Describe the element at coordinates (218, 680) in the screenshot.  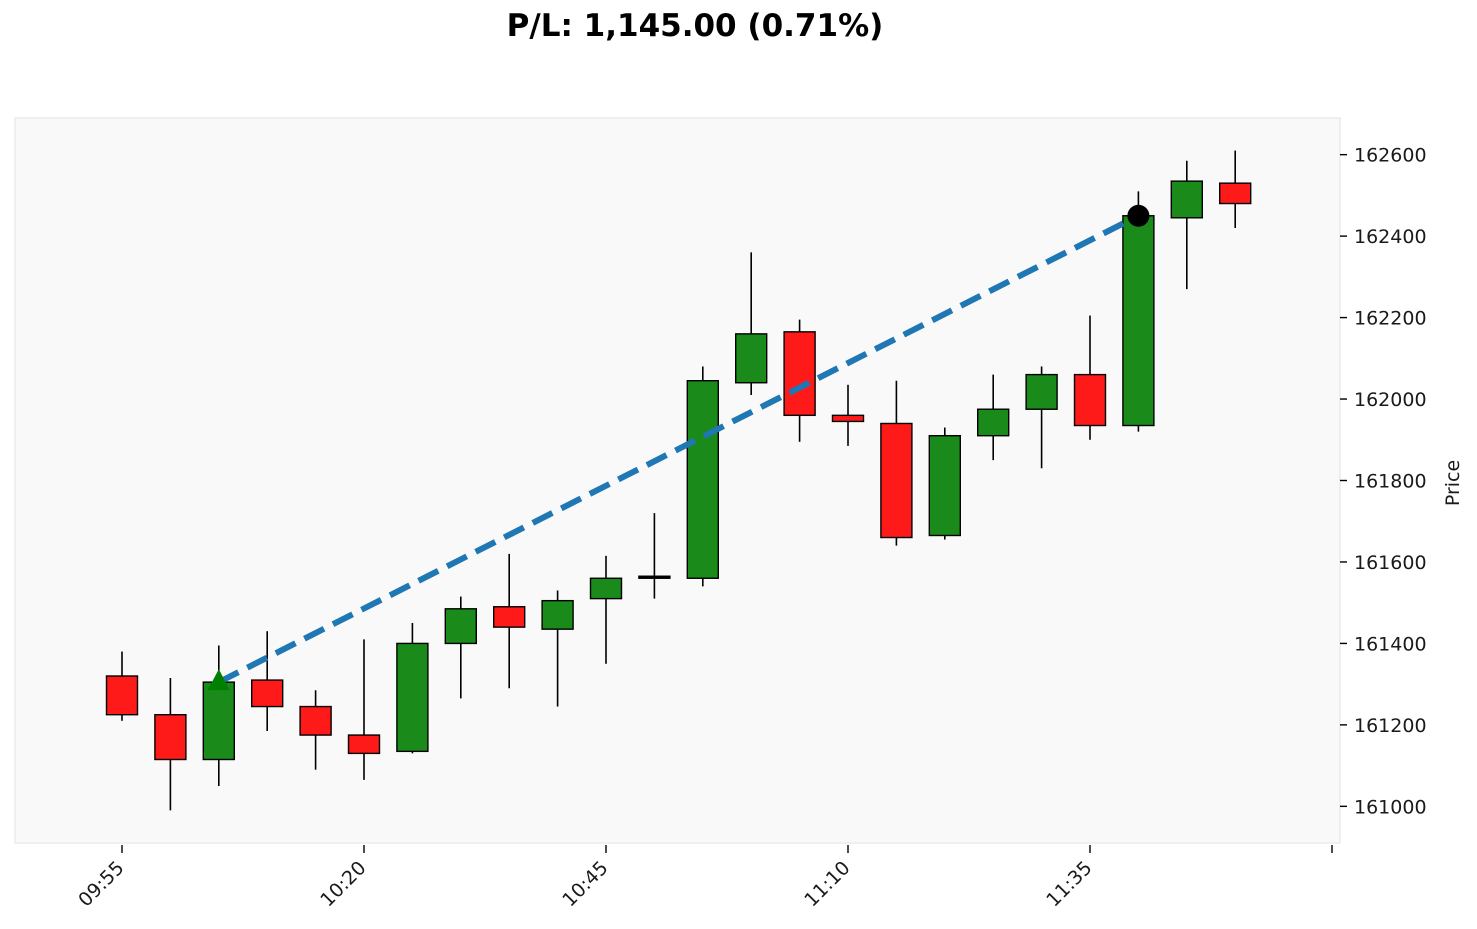
I see `entry-marker` at that location.